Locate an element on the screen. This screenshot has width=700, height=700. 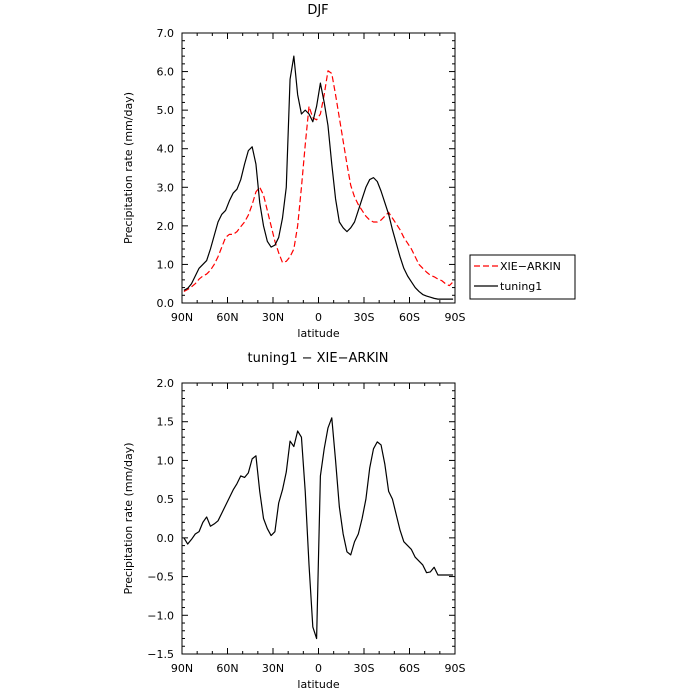
tuning1-line is located at coordinates (318, 177).